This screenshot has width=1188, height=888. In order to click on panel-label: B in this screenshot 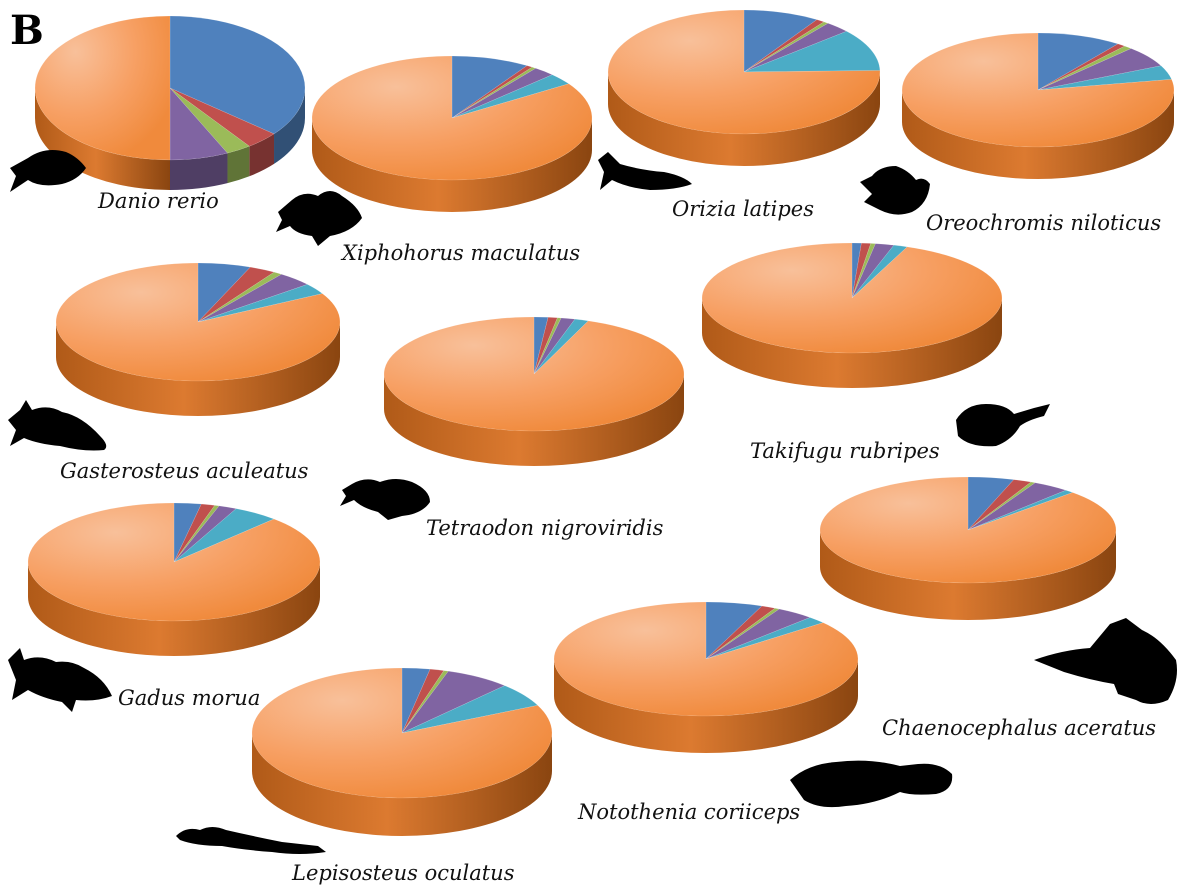, I will do `click(27, 30)`.